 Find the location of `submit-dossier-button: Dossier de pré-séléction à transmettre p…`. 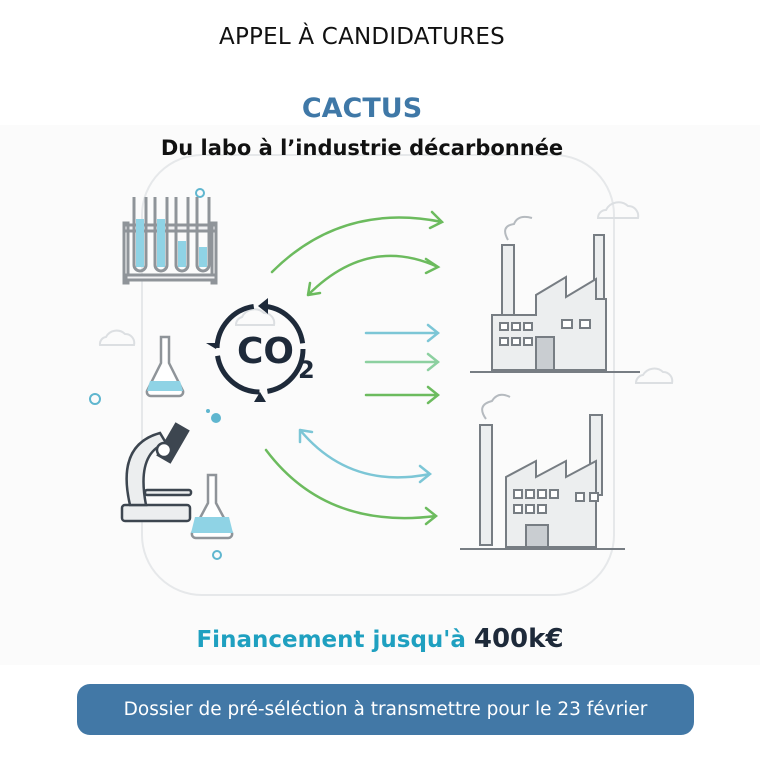

submit-dossier-button: Dossier de pré-séléction à transmettre p… is located at coordinates (385, 709).